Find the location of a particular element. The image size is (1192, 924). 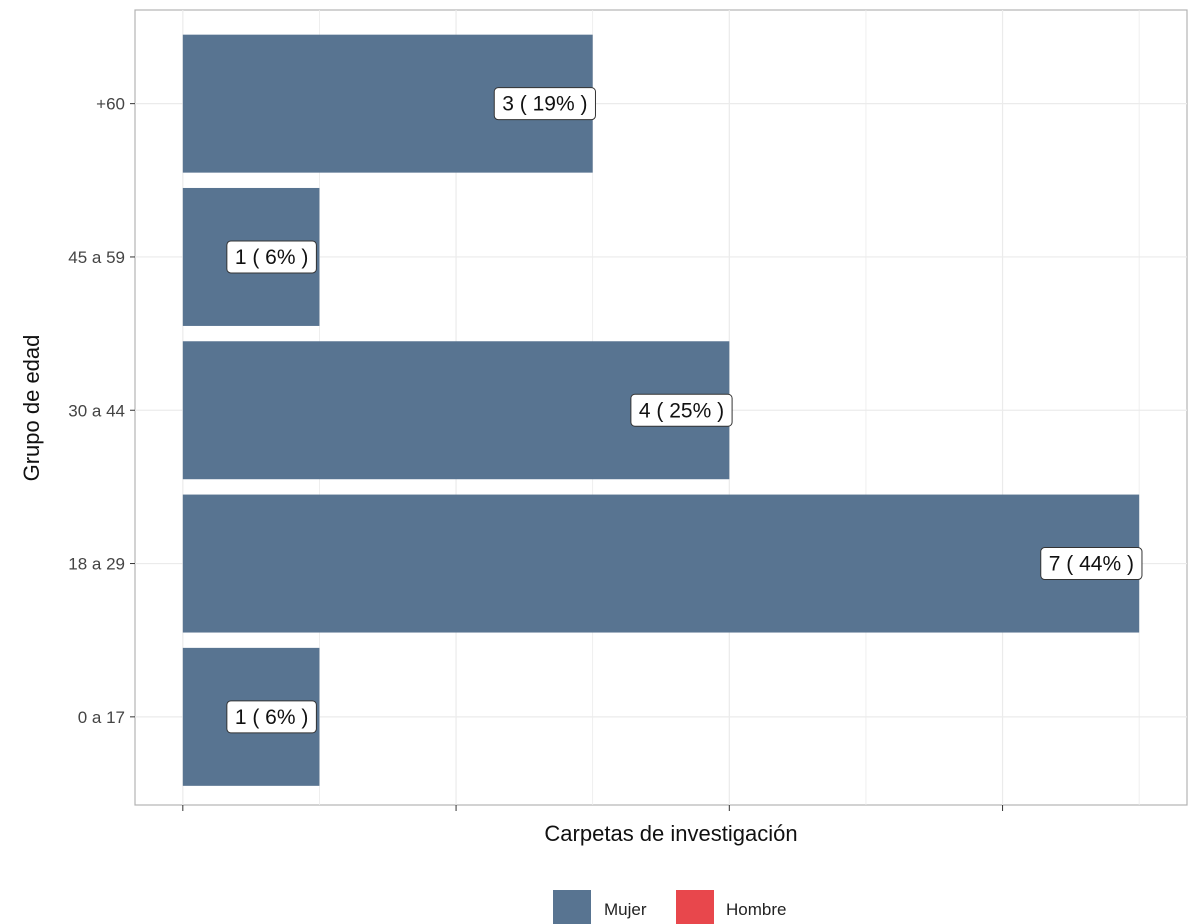

legend: Mujer Hombre is located at coordinates (669, 907).